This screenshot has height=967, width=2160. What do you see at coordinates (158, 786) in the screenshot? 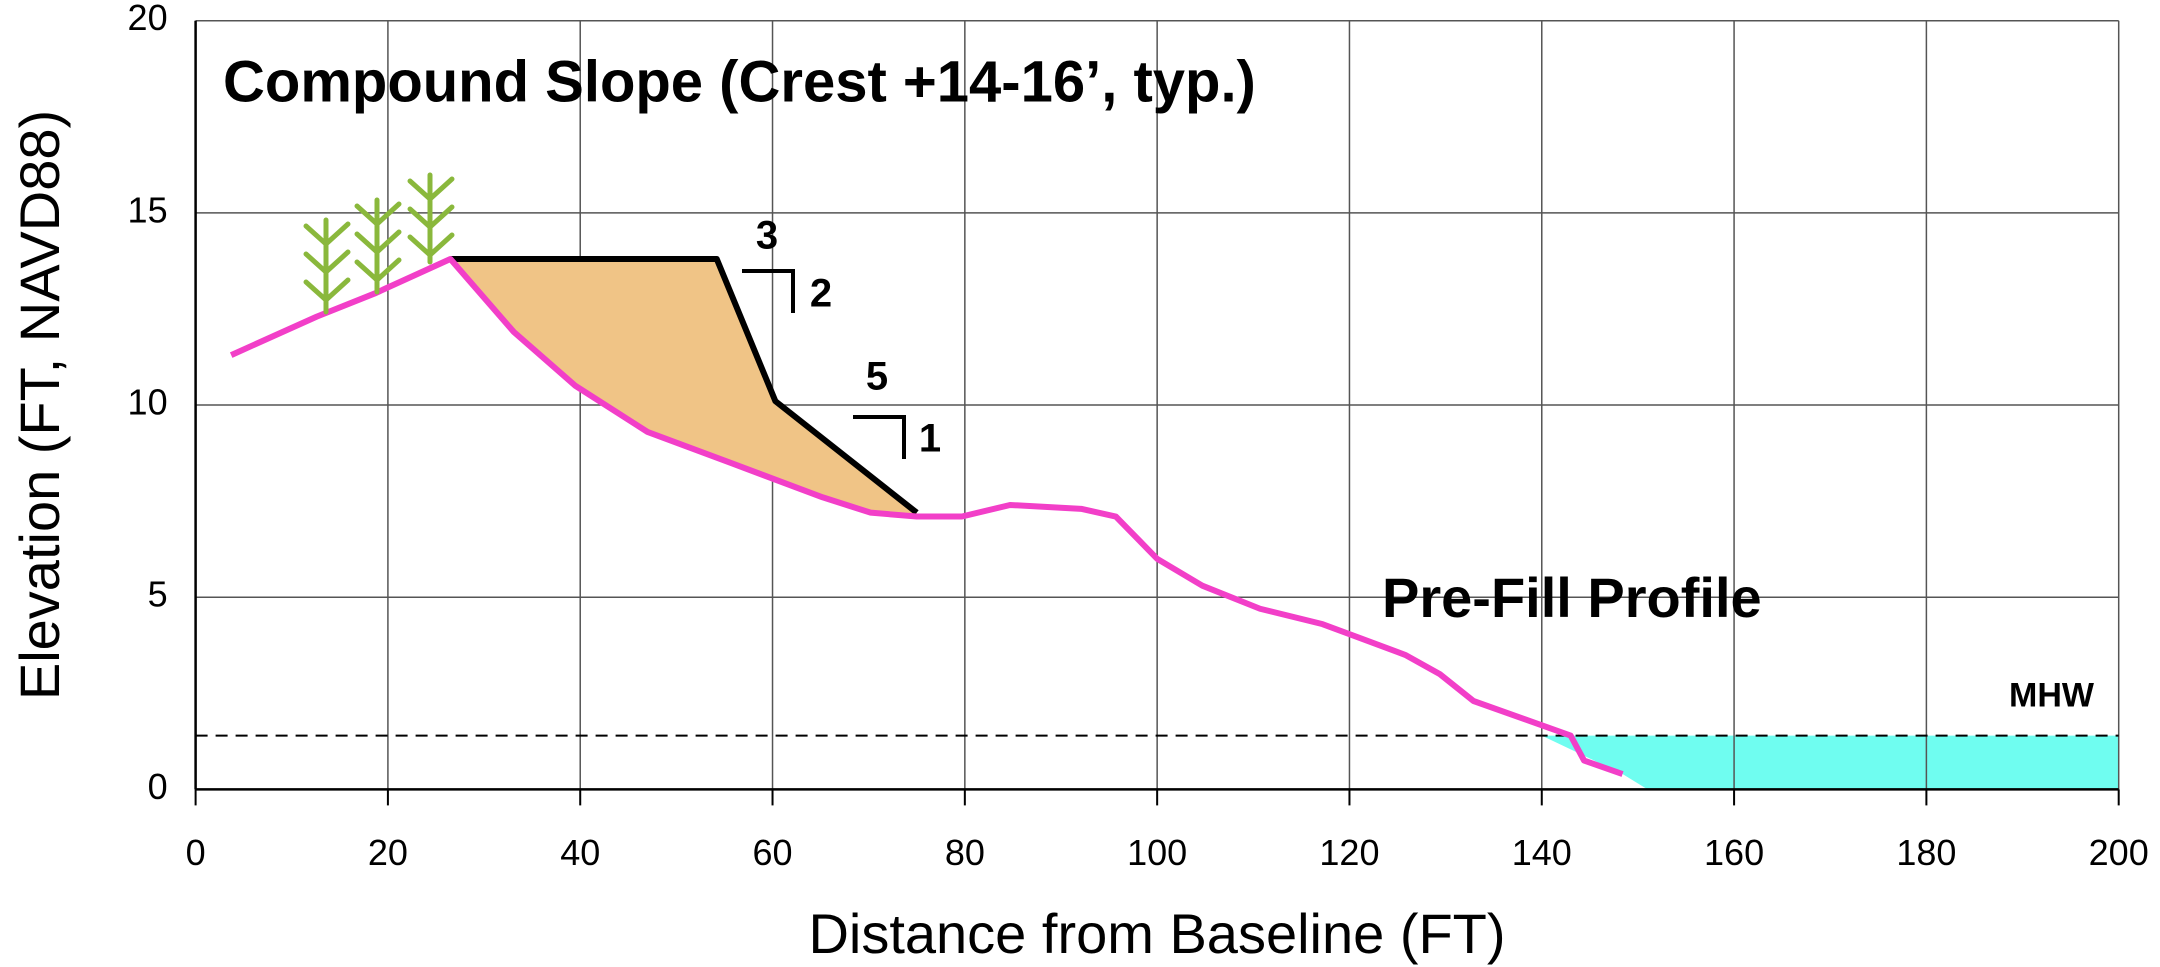
I see `y-tick-label: 0` at bounding box center [158, 786].